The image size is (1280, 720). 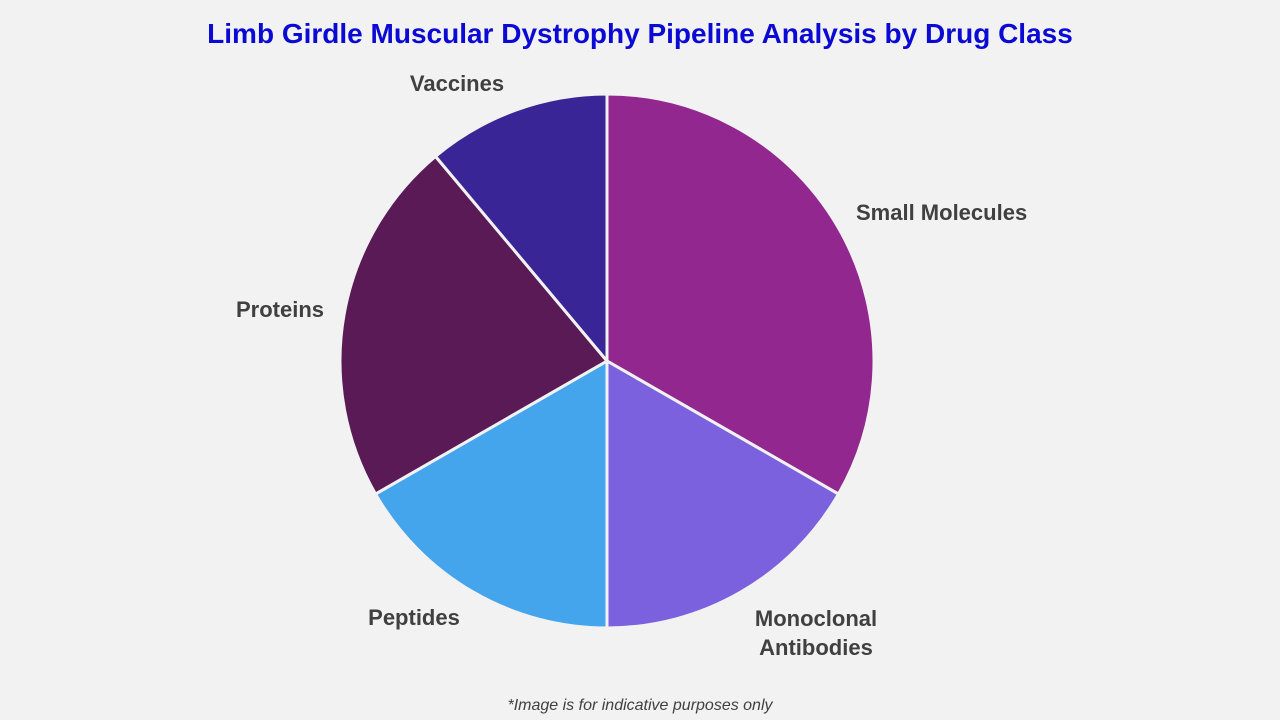 What do you see at coordinates (414, 617) in the screenshot?
I see `slice-label-peptides: Peptides` at bounding box center [414, 617].